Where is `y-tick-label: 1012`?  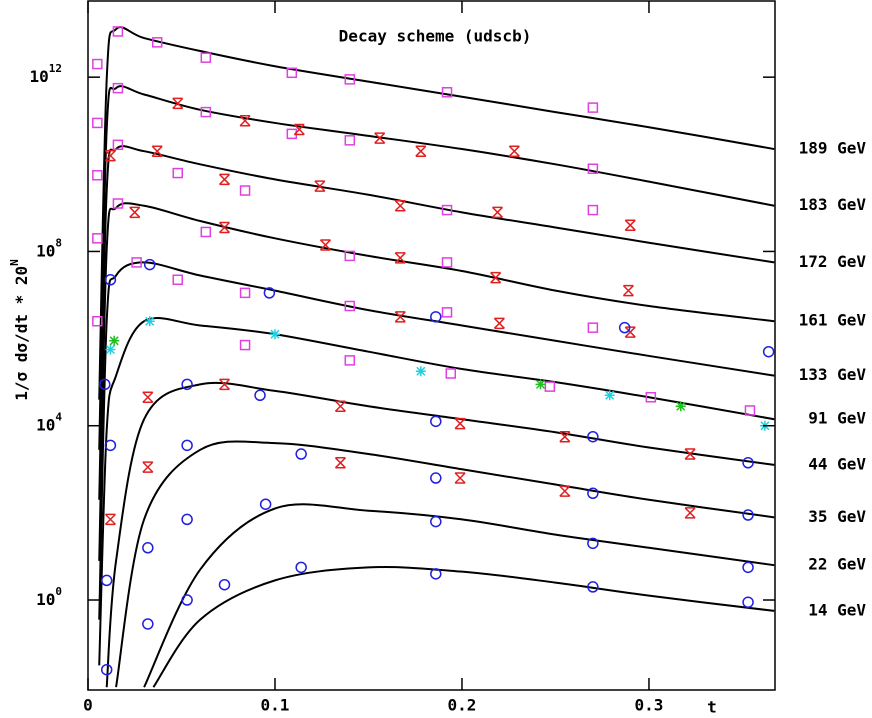 y-tick-label: 1012 is located at coordinates (45, 74).